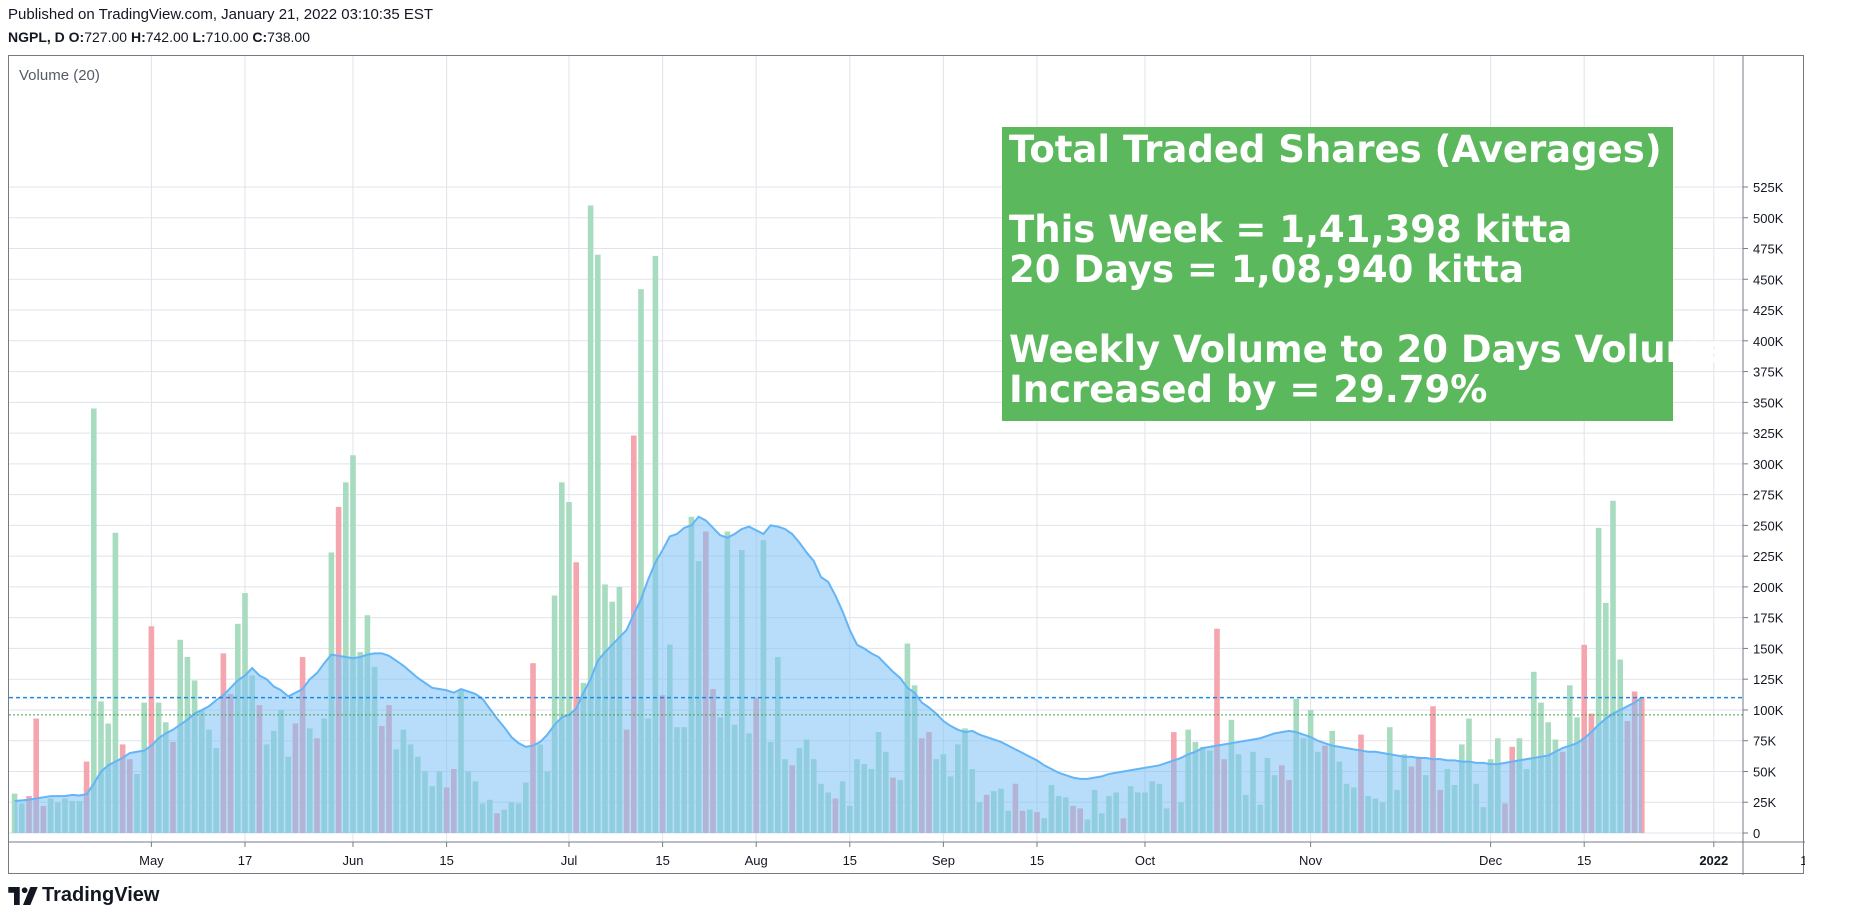 This screenshot has height=919, width=1867. I want to click on open-label: O:, so click(76, 37).